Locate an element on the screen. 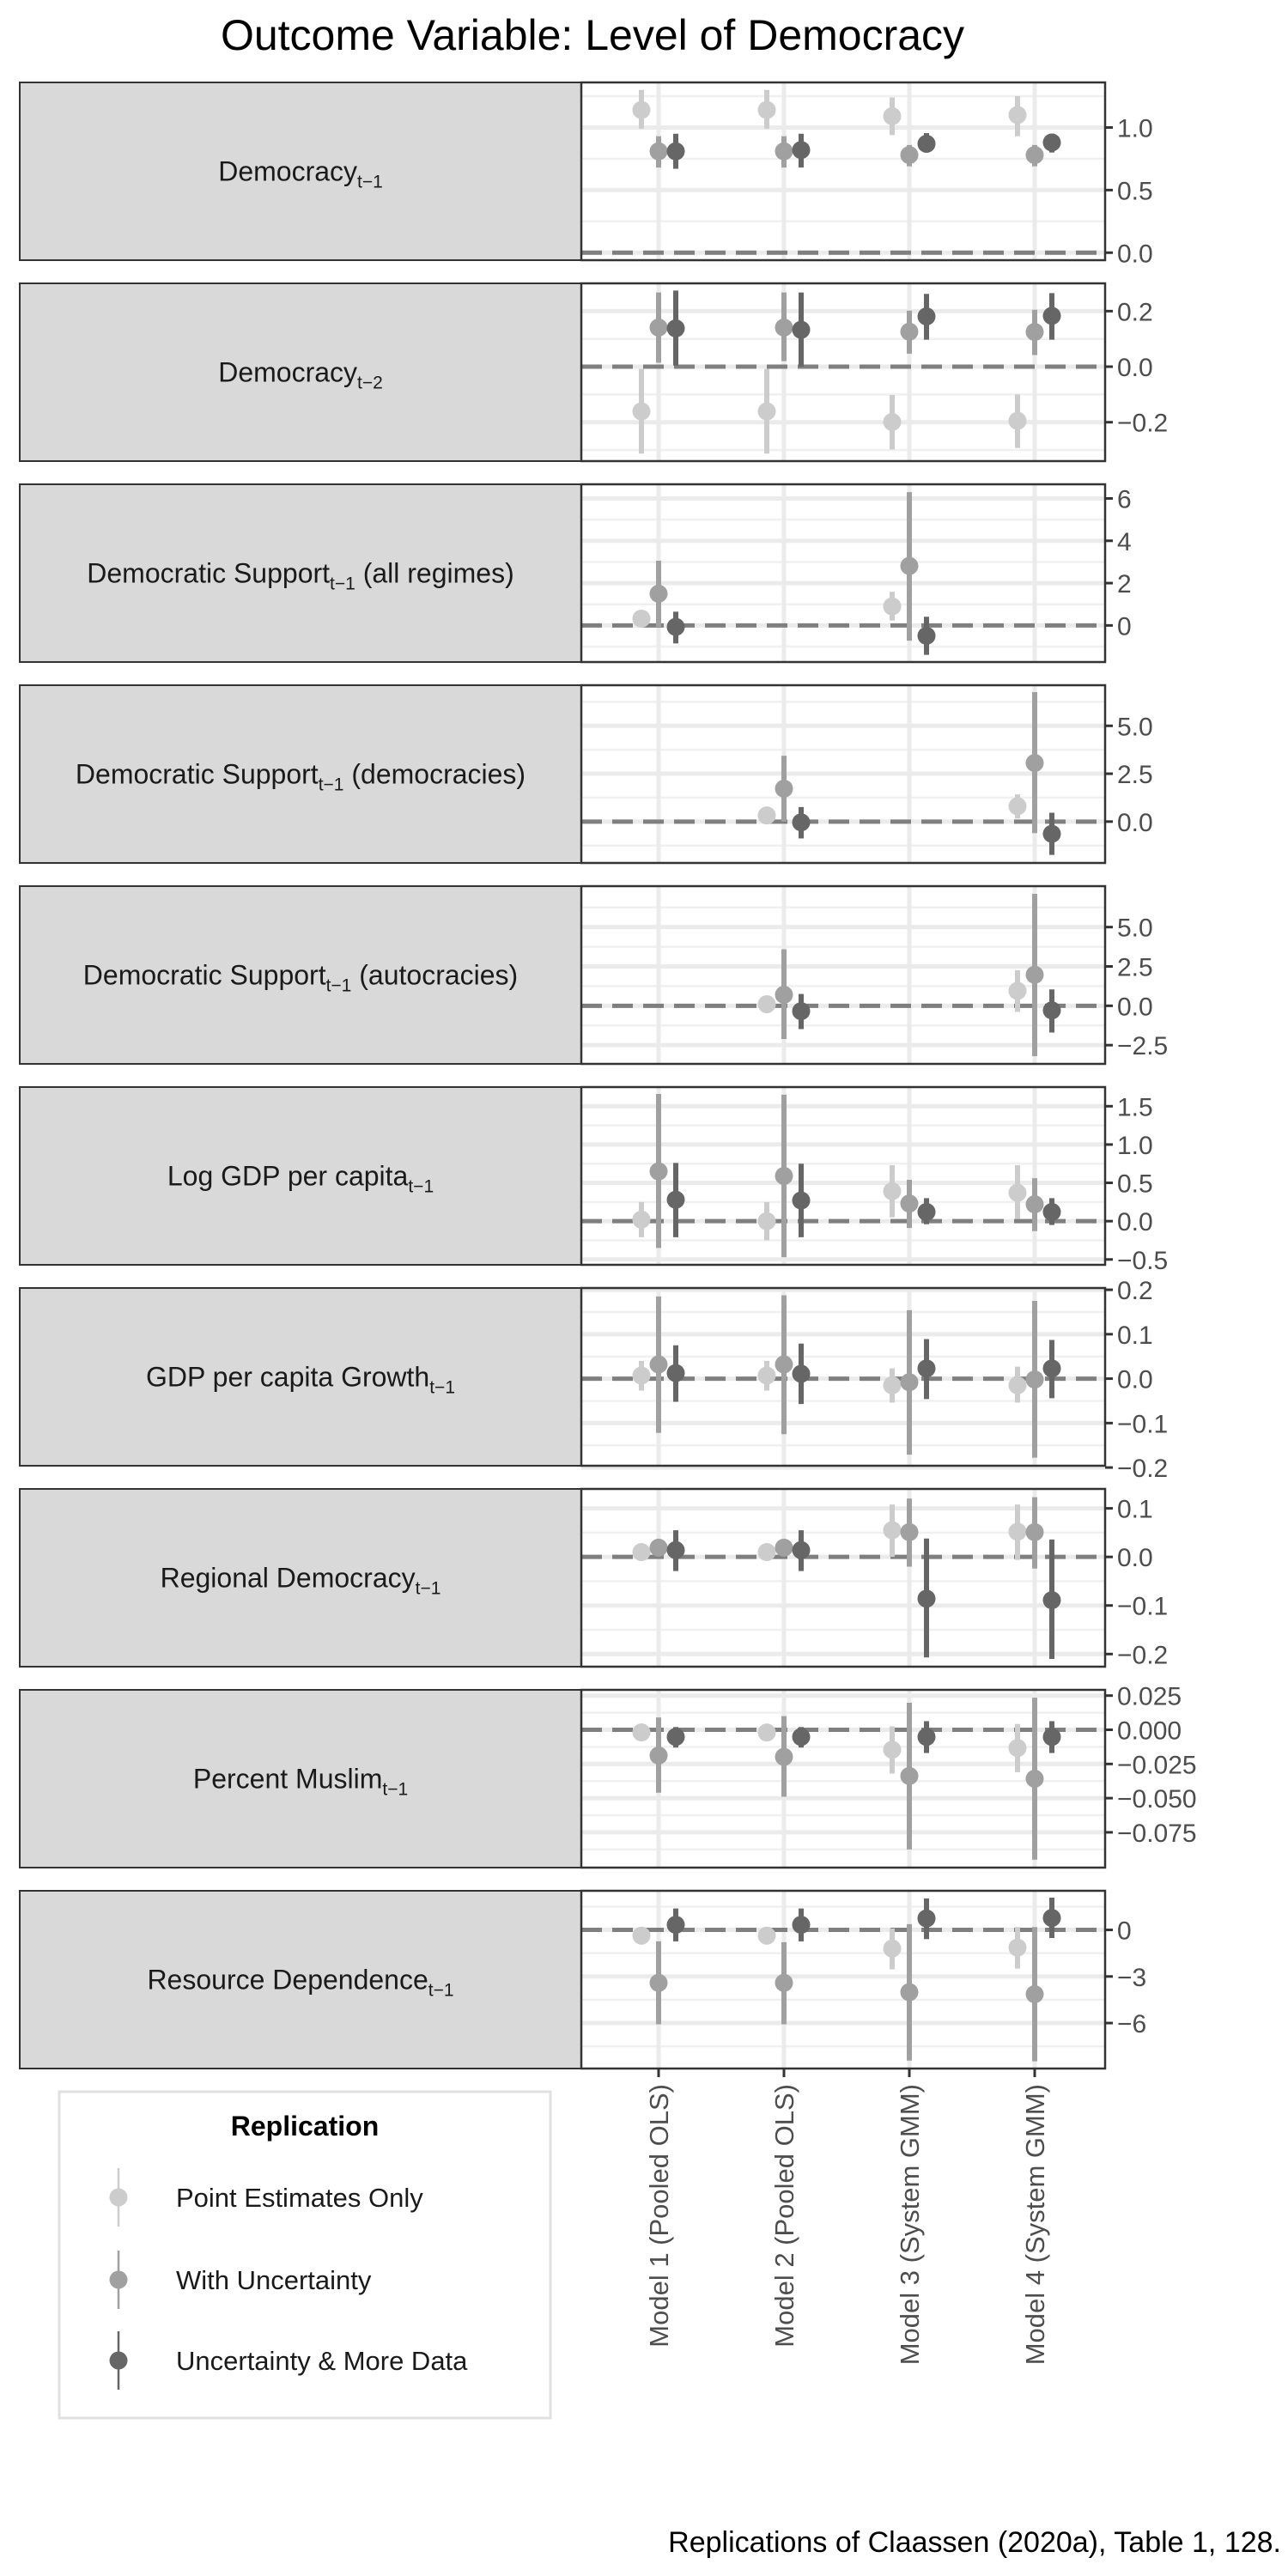 This screenshot has height=2576, width=1288. facet-panel: Democracyt−2 −0.2 0.0 0.2 is located at coordinates (594, 372).